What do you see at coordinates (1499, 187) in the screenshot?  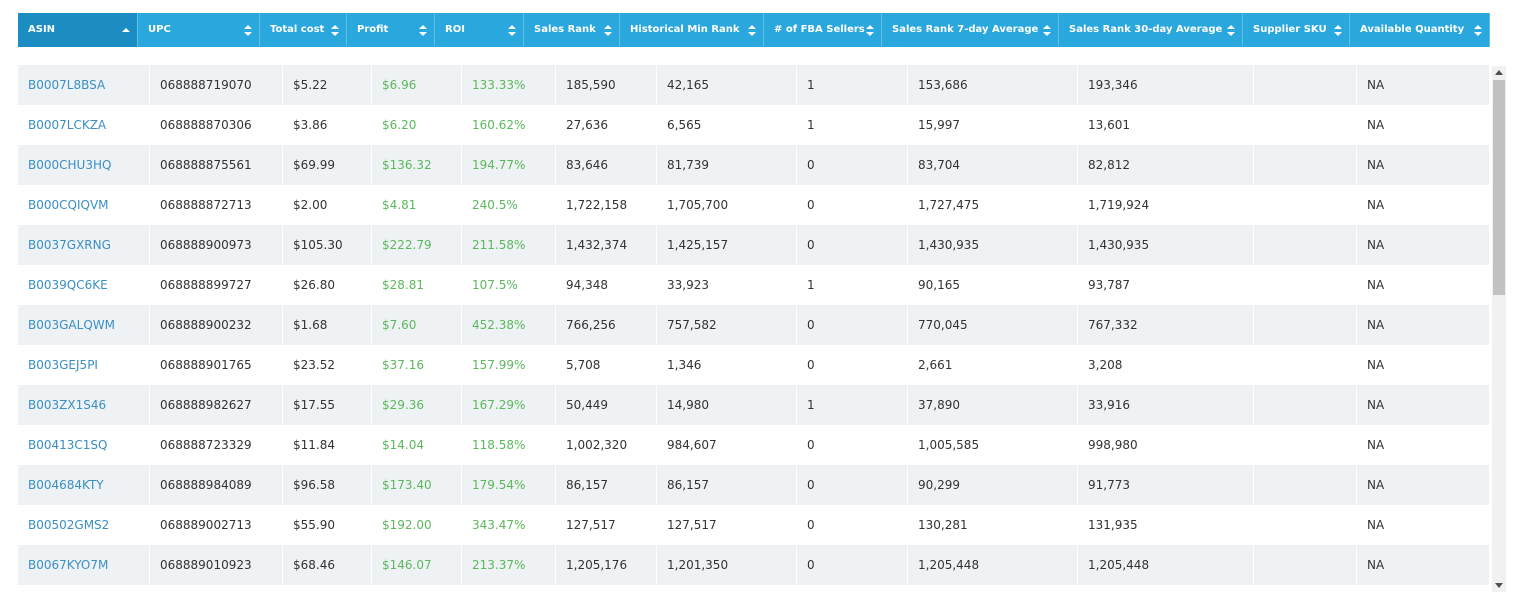 I see `scroll-thumb` at bounding box center [1499, 187].